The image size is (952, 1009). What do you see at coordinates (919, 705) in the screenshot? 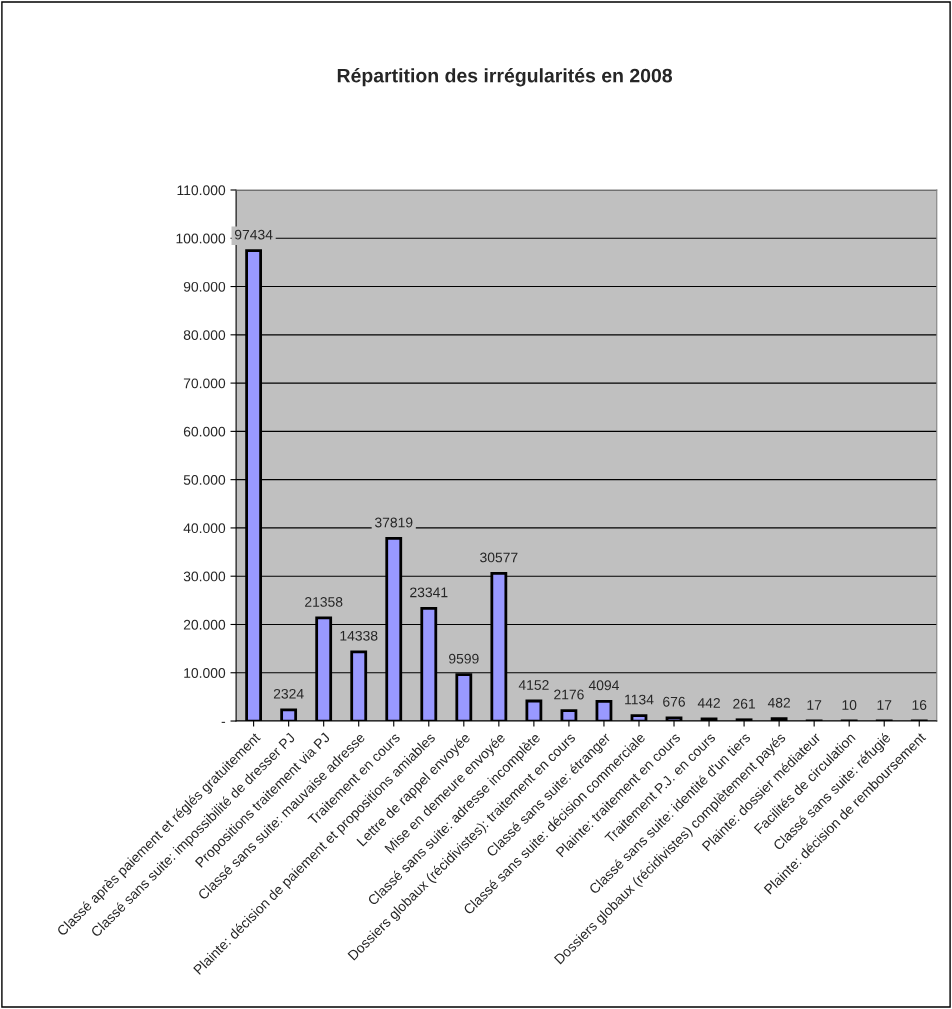
I see `data-label: 16` at bounding box center [919, 705].